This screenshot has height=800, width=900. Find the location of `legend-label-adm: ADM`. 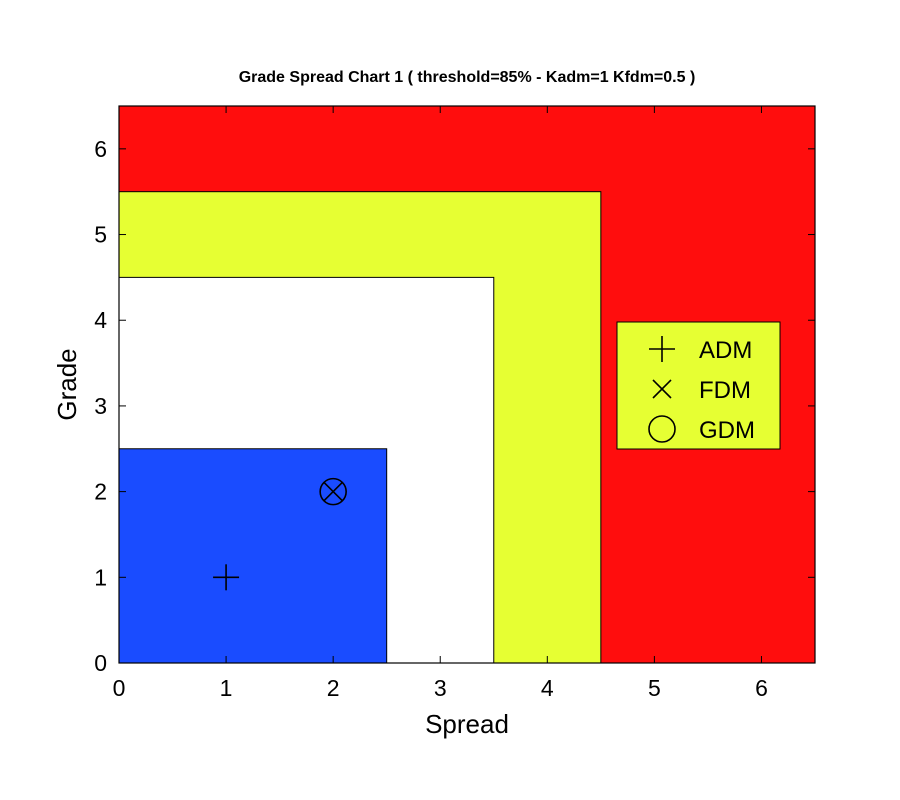

legend-label-adm: ADM is located at coordinates (725, 350).